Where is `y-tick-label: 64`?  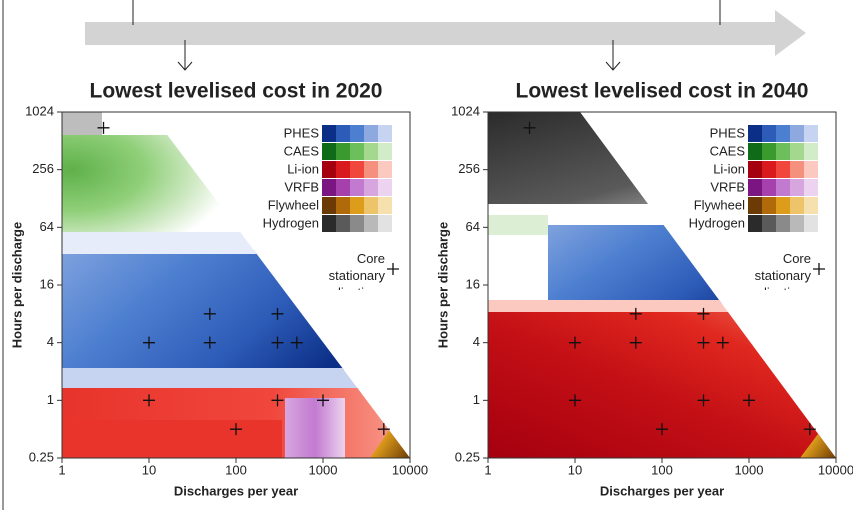
y-tick-label: 64 is located at coordinates (473, 226).